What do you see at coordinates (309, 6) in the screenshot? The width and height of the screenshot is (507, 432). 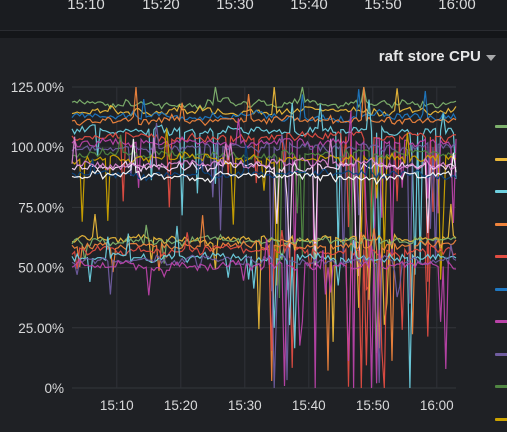 I see `upper-x-tick-label: 15:40` at bounding box center [309, 6].